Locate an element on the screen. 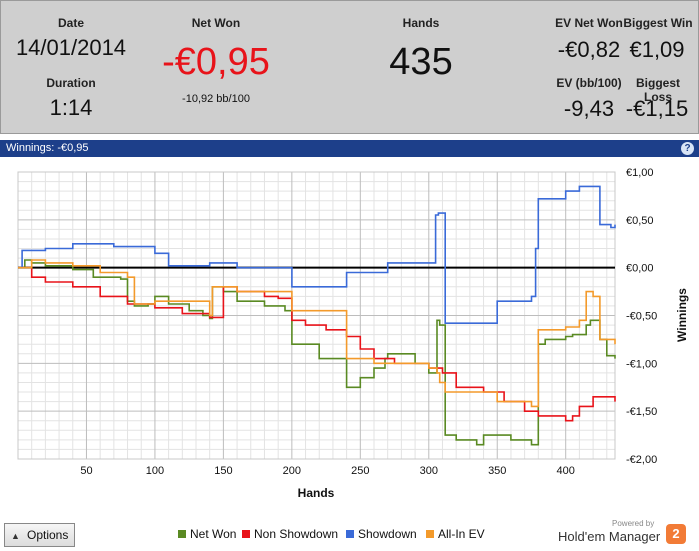  brand-name: Hold'em Manager is located at coordinates (609, 536).